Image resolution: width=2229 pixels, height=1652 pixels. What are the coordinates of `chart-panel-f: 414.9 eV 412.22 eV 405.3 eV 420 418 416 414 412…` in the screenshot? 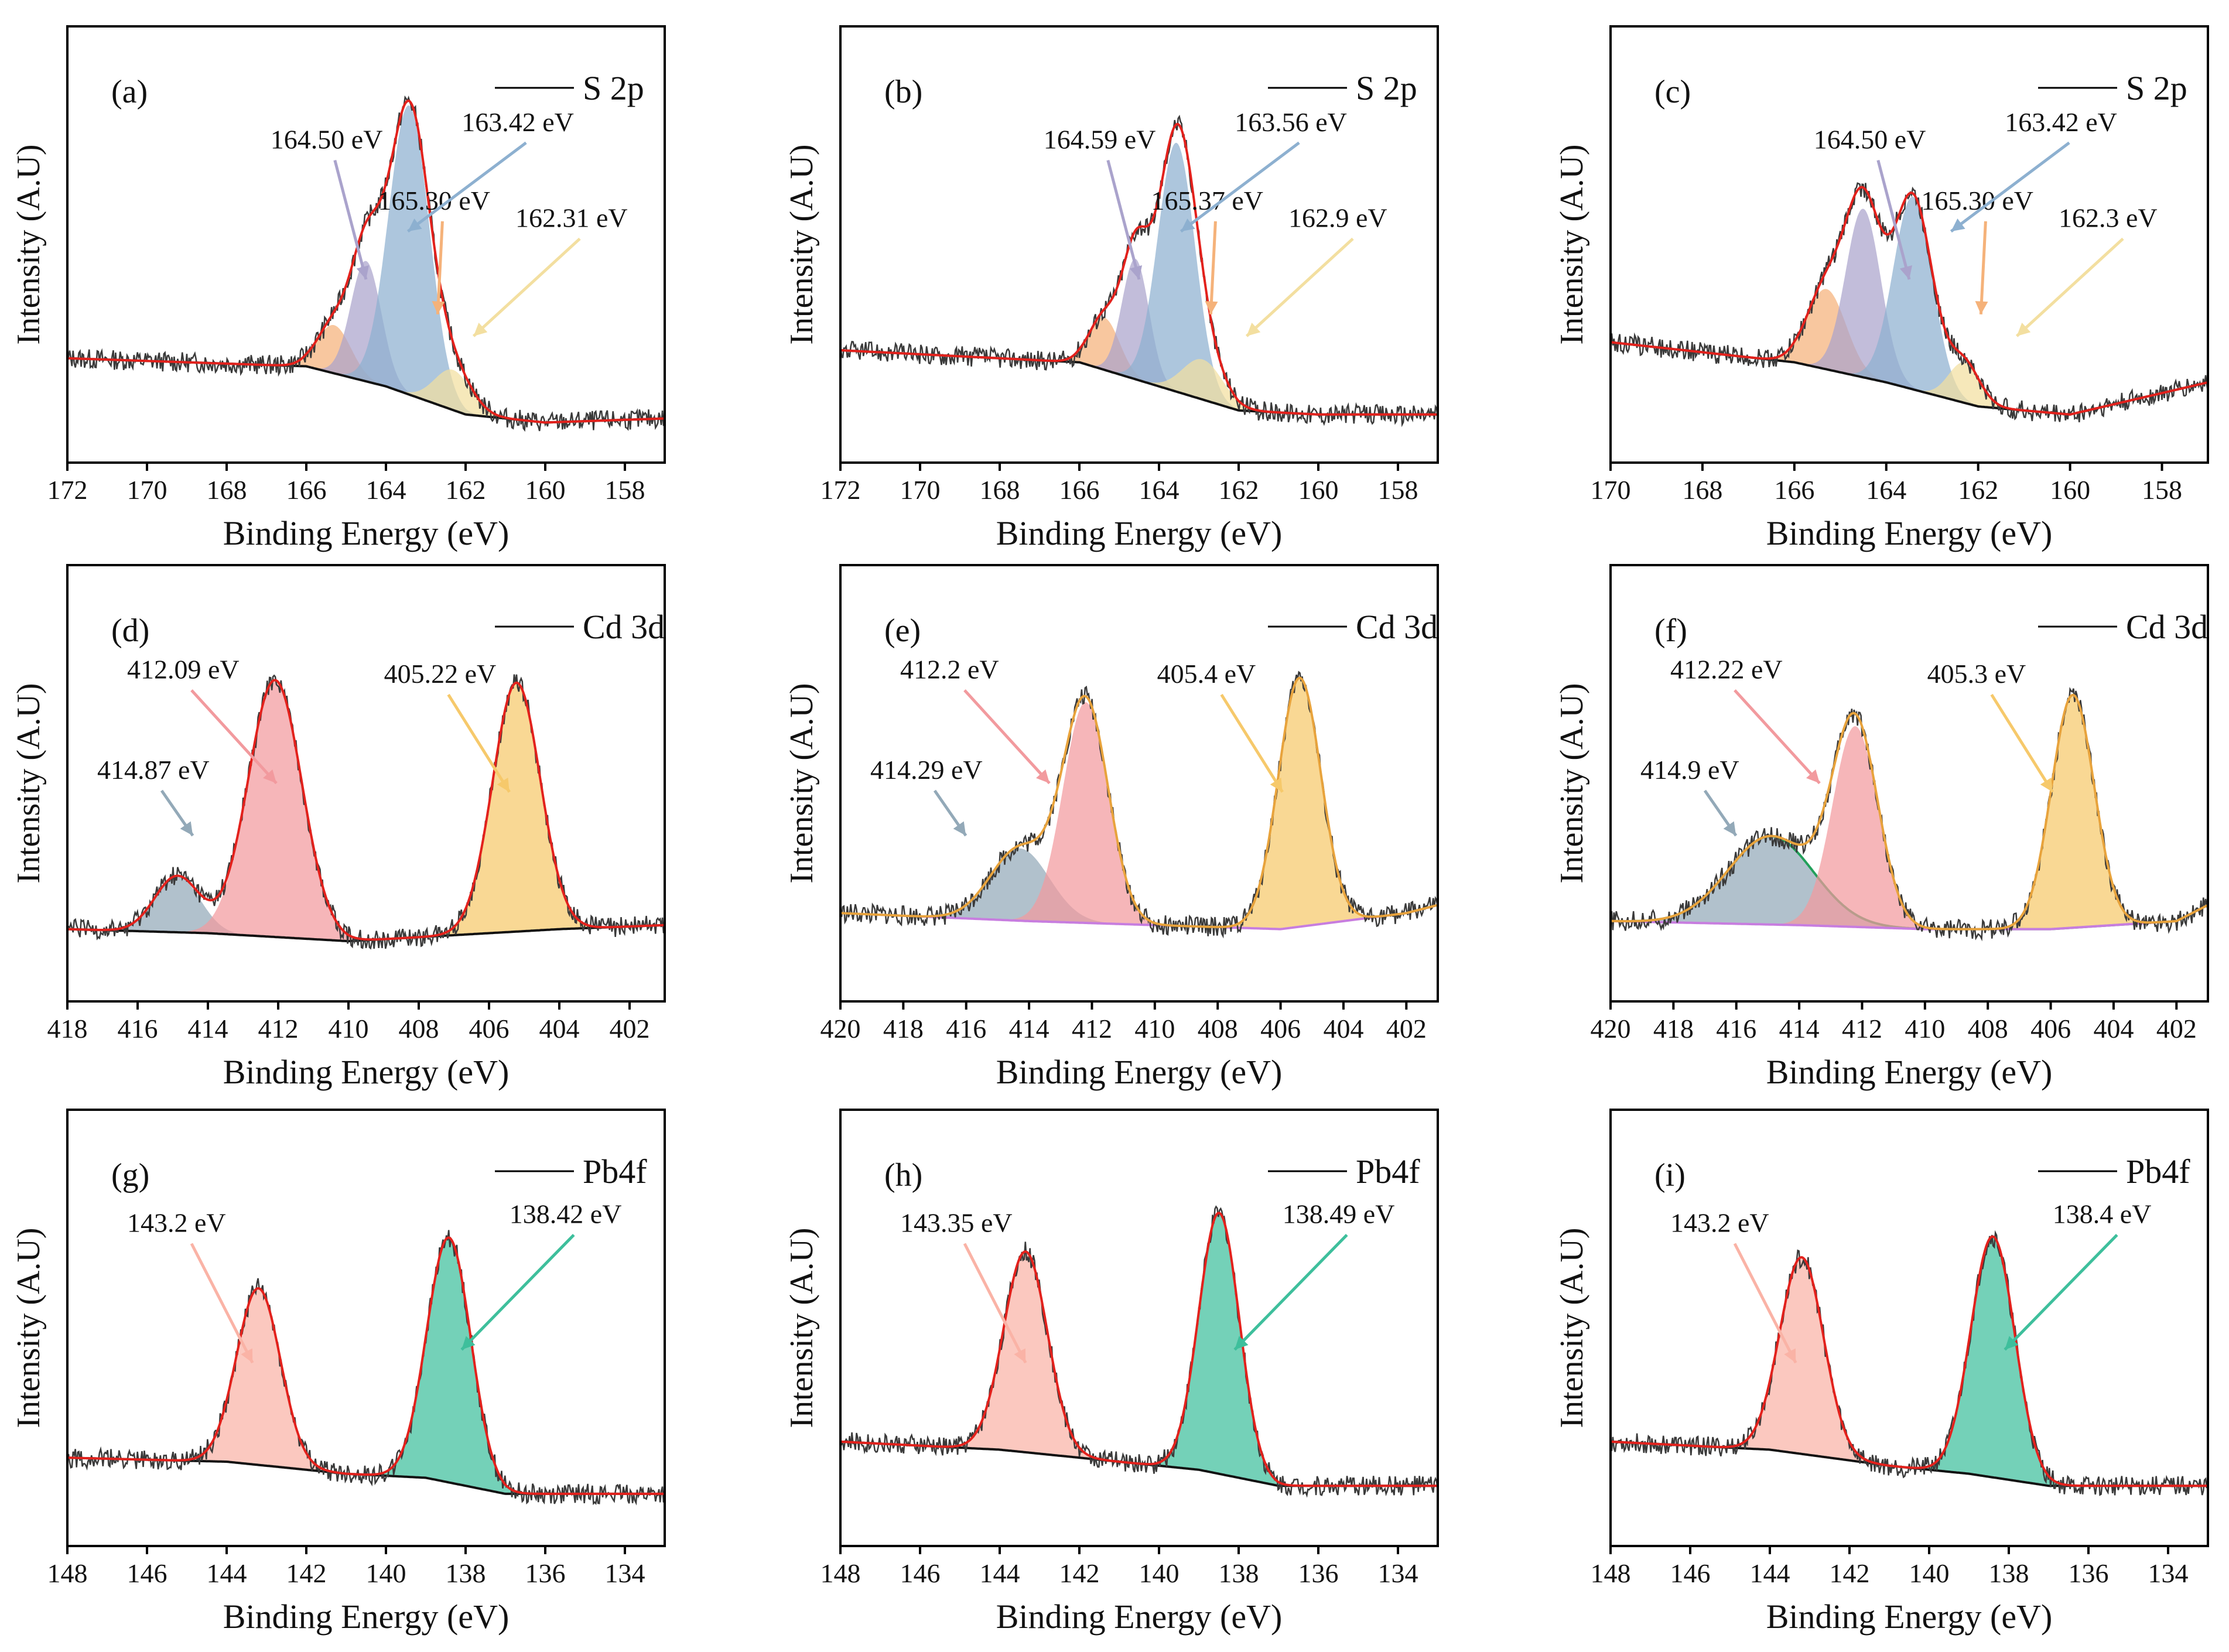 It's located at (1881, 827).